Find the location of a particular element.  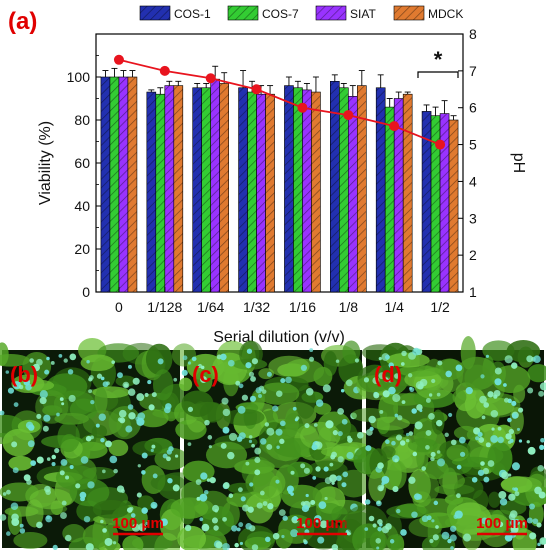

legend-label: COS-7 is located at coordinates (280, 14).